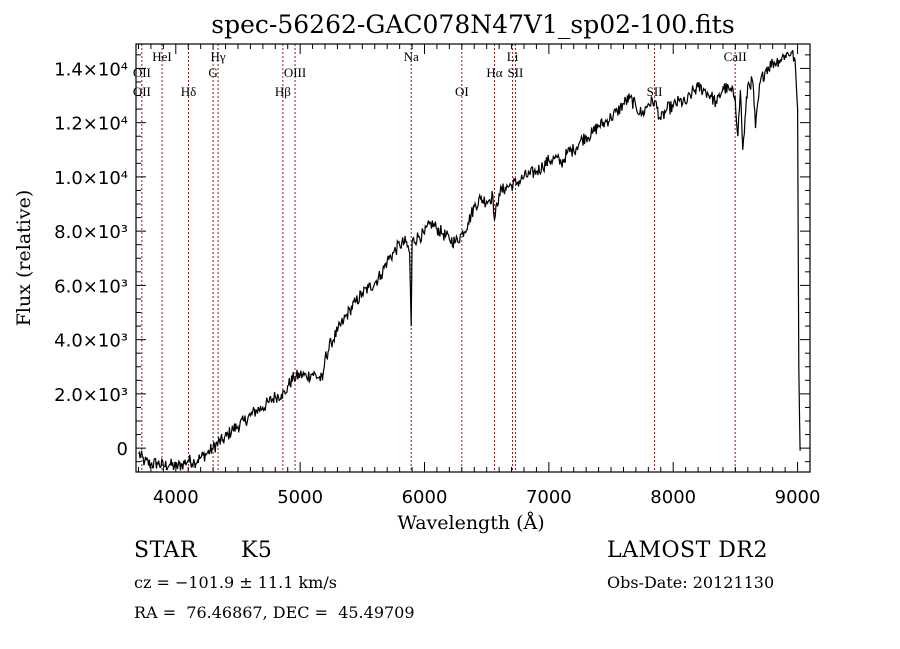  Describe the element at coordinates (91, 395) in the screenshot. I see `y-tick-label: 2.0×10³` at that location.